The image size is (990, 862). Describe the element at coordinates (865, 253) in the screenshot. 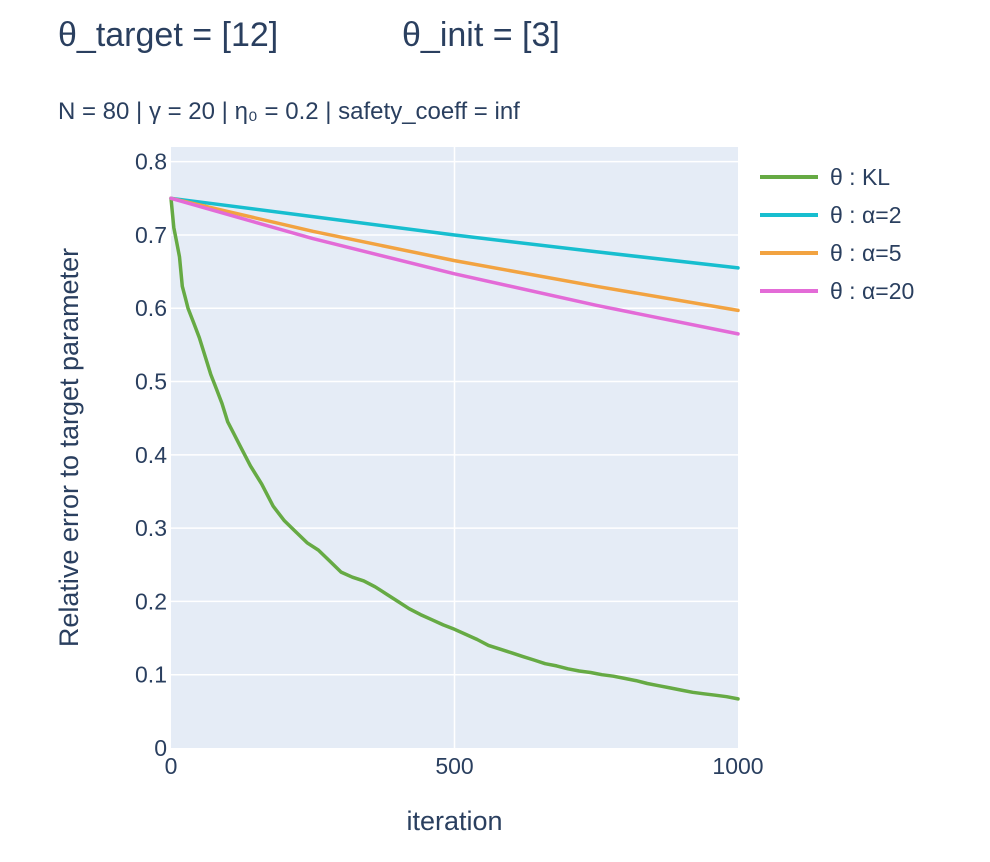

I see `legend-label: θ : α=5` at that location.